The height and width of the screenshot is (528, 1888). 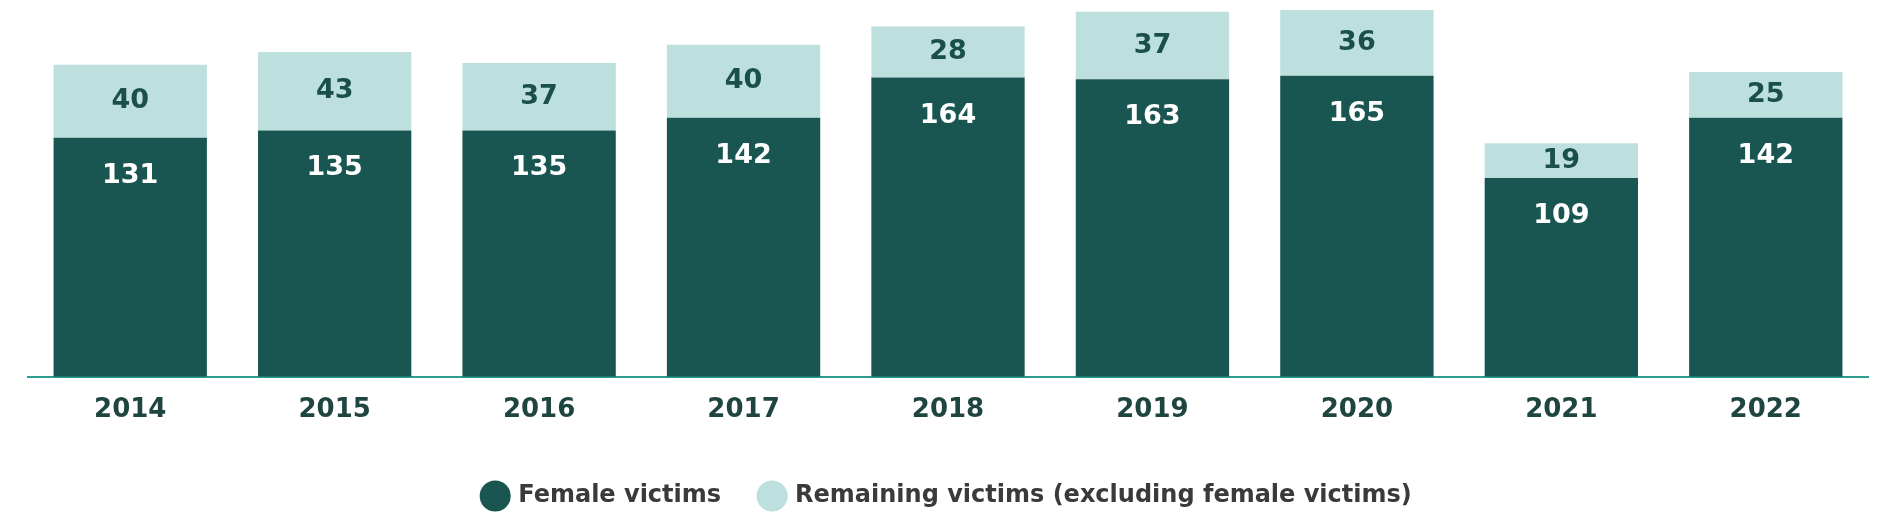 What do you see at coordinates (130, 173) in the screenshot?
I see `data-label: 131` at bounding box center [130, 173].